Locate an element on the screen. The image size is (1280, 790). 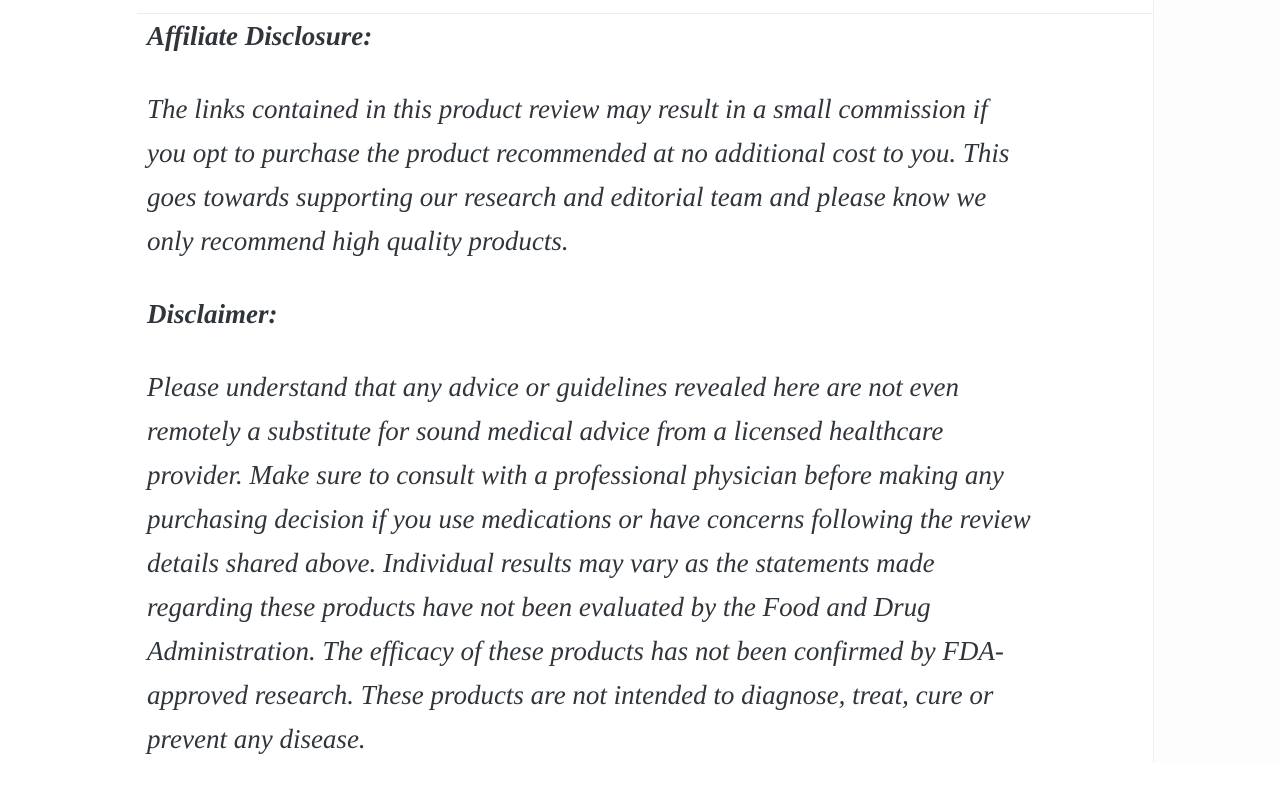
disclaimer-heading: Disclaimer: is located at coordinates (212, 314).